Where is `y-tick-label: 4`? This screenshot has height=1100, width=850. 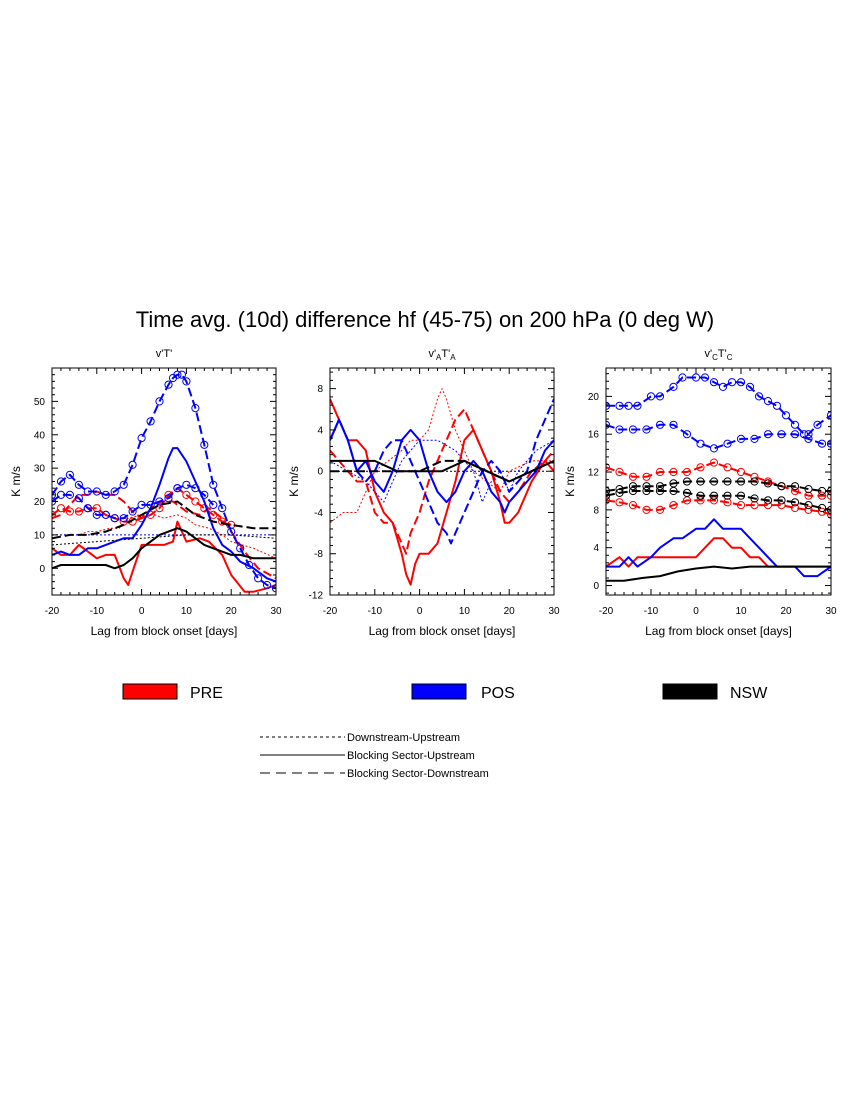 y-tick-label: 4 is located at coordinates (320, 430).